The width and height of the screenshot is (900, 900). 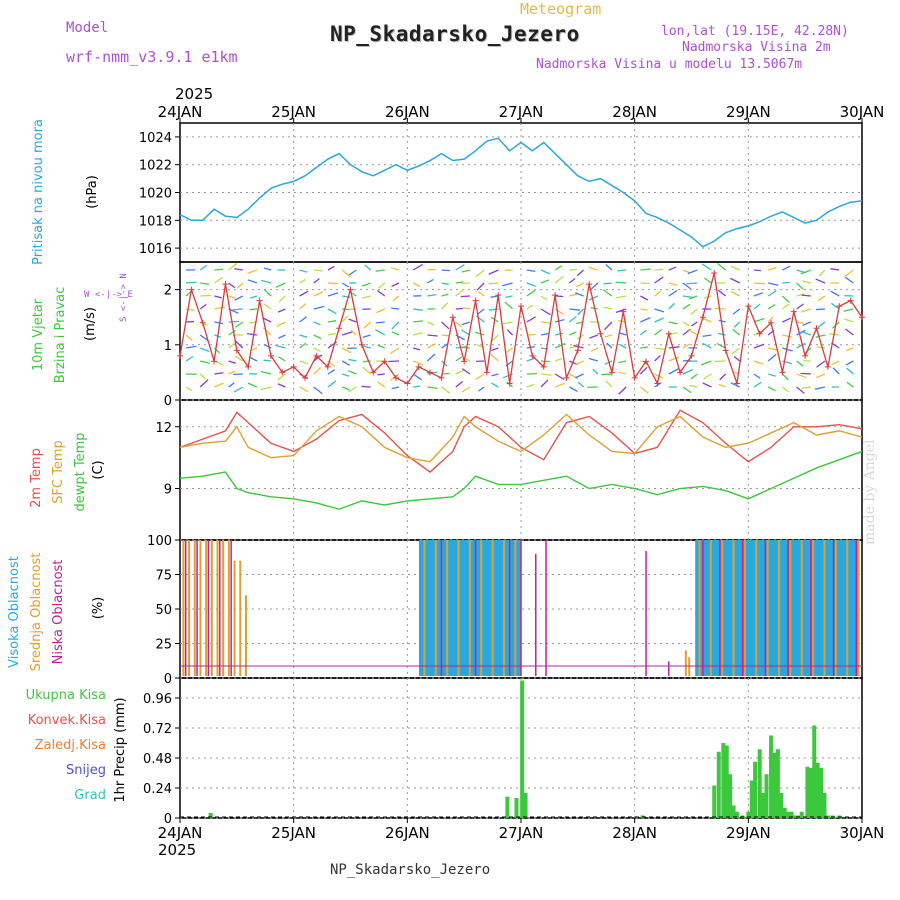 I want to click on x-date-label-bottom: 24JAN, so click(x=180, y=833).